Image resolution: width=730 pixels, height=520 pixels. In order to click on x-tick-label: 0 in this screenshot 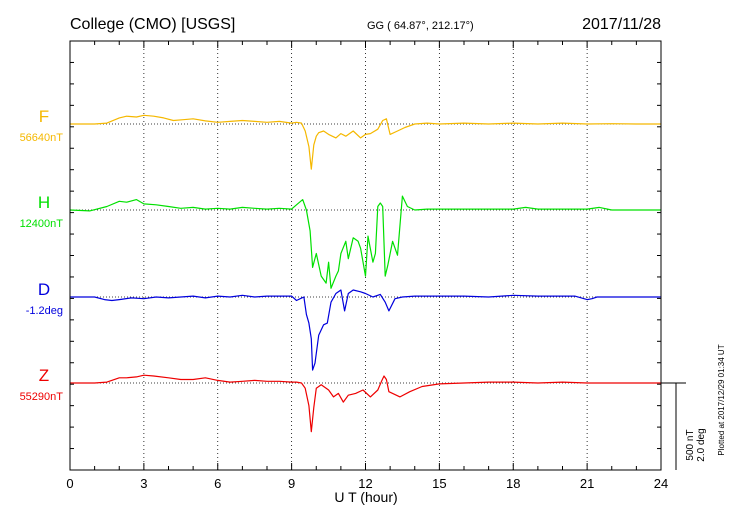, I will do `click(69, 483)`.